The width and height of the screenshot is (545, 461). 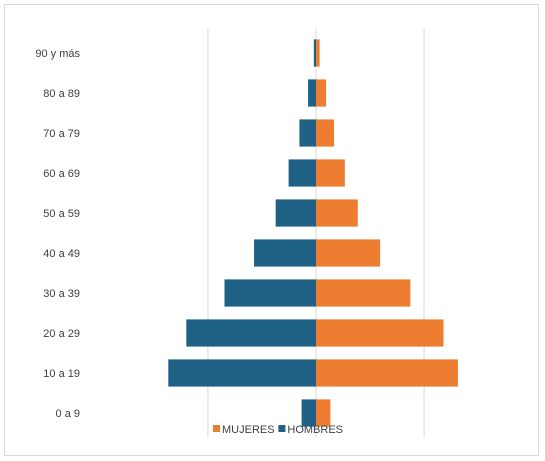 What do you see at coordinates (61, 94) in the screenshot?
I see `category-label-8: 80 a 89` at bounding box center [61, 94].